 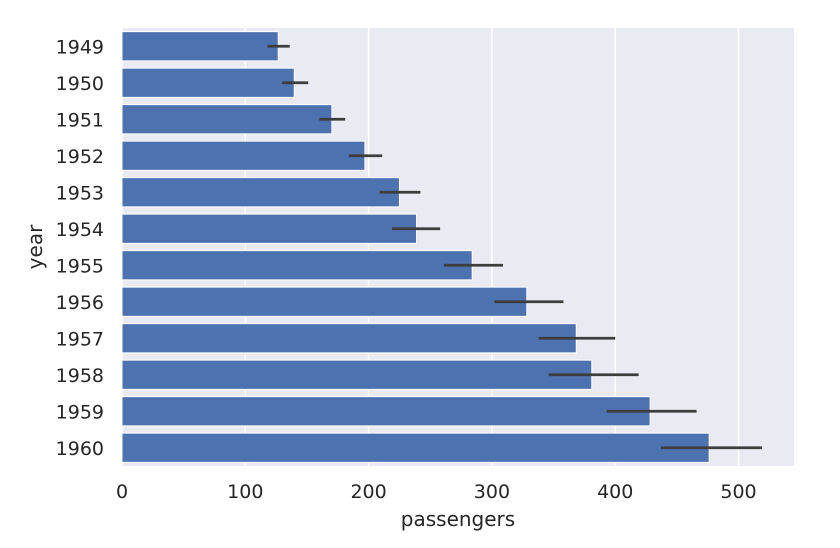 I want to click on y-tick-label: 1949, so click(x=80, y=47).